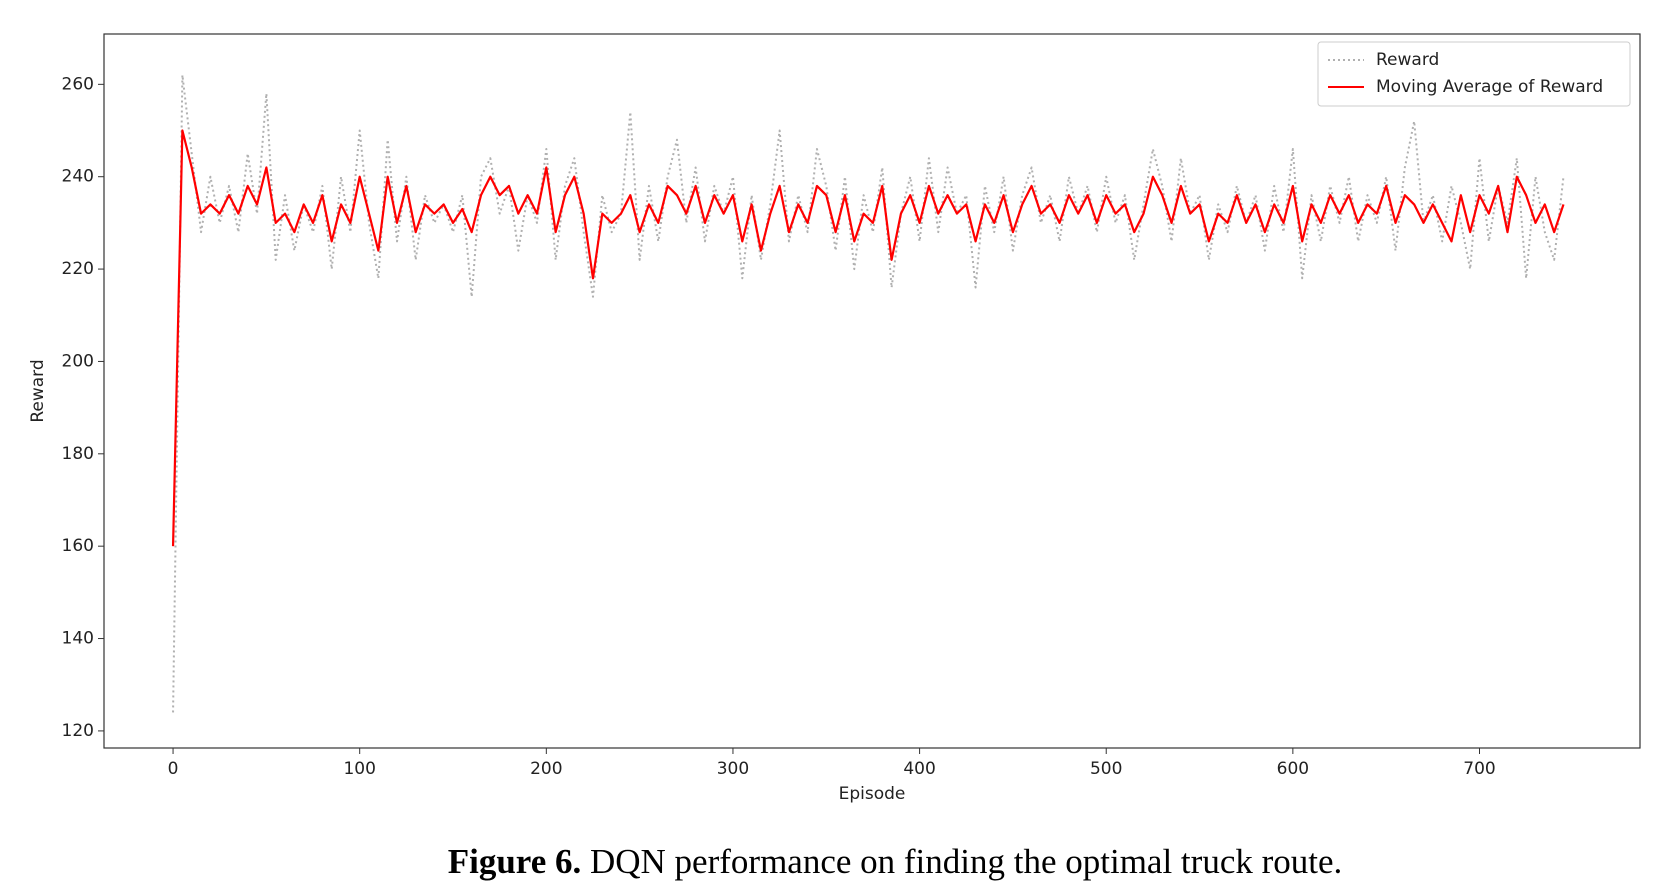  What do you see at coordinates (78, 269) in the screenshot?
I see `y-tick-label: 220` at bounding box center [78, 269].